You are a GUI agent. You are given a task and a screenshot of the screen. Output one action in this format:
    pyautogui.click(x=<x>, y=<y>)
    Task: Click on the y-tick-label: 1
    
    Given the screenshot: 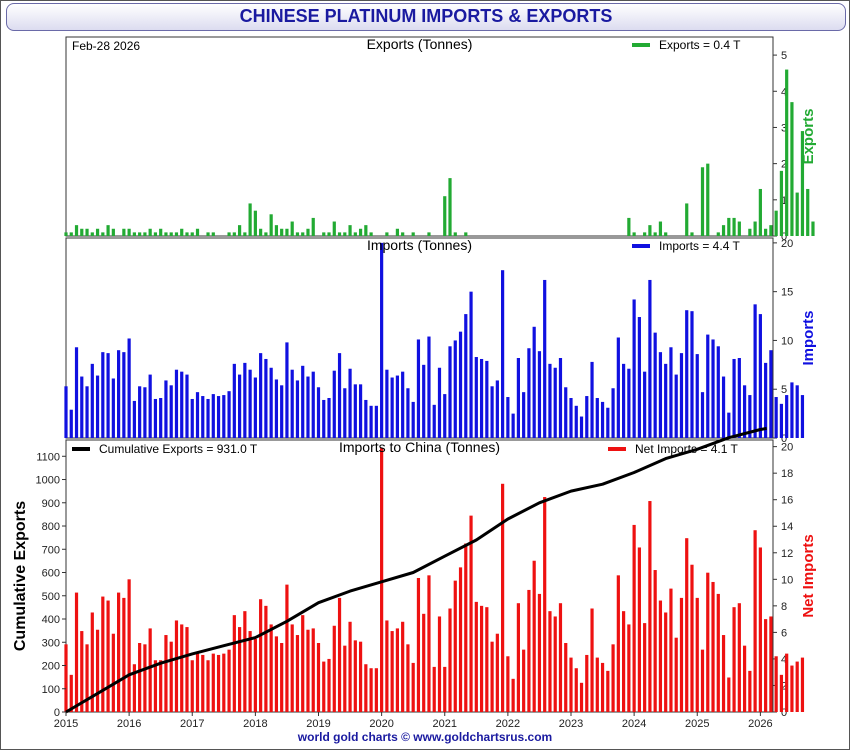 What is the action you would take?
    pyautogui.click(x=784, y=201)
    